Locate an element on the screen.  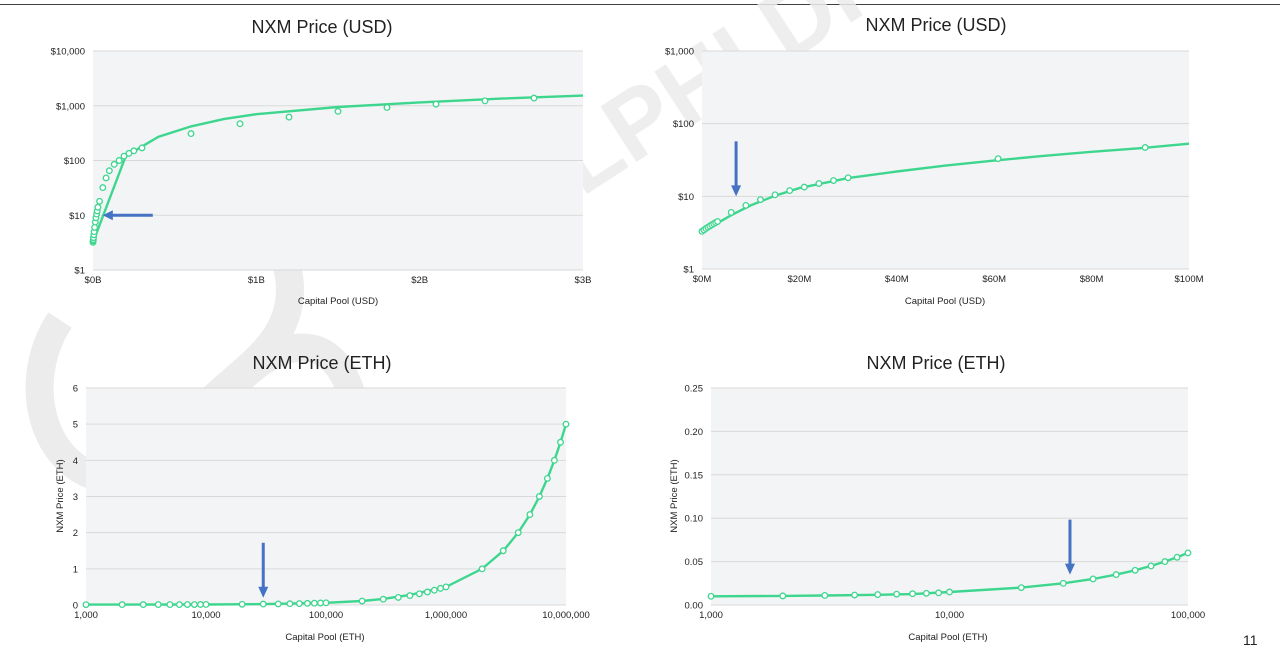
x-tick-label: $80M is located at coordinates (1092, 279).